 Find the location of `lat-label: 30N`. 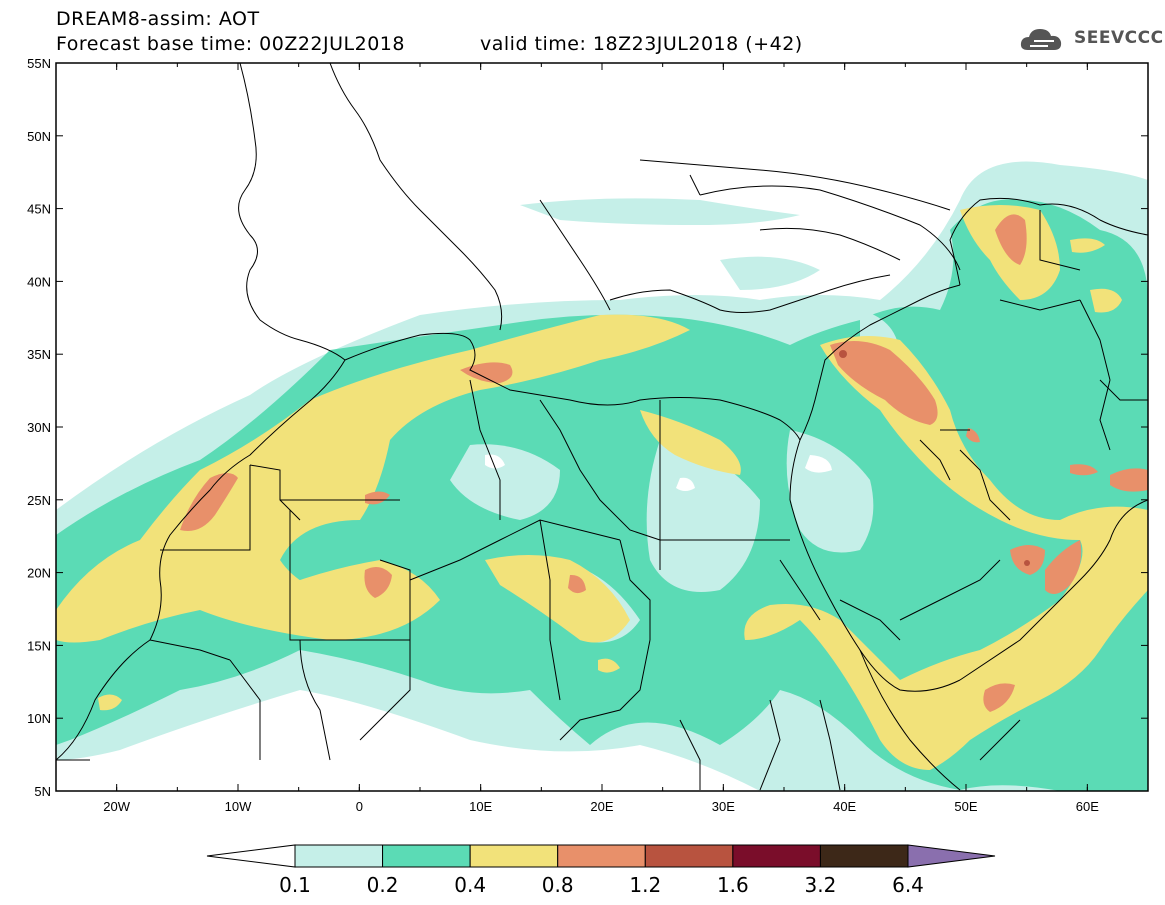

lat-label: 30N is located at coordinates (39, 427).